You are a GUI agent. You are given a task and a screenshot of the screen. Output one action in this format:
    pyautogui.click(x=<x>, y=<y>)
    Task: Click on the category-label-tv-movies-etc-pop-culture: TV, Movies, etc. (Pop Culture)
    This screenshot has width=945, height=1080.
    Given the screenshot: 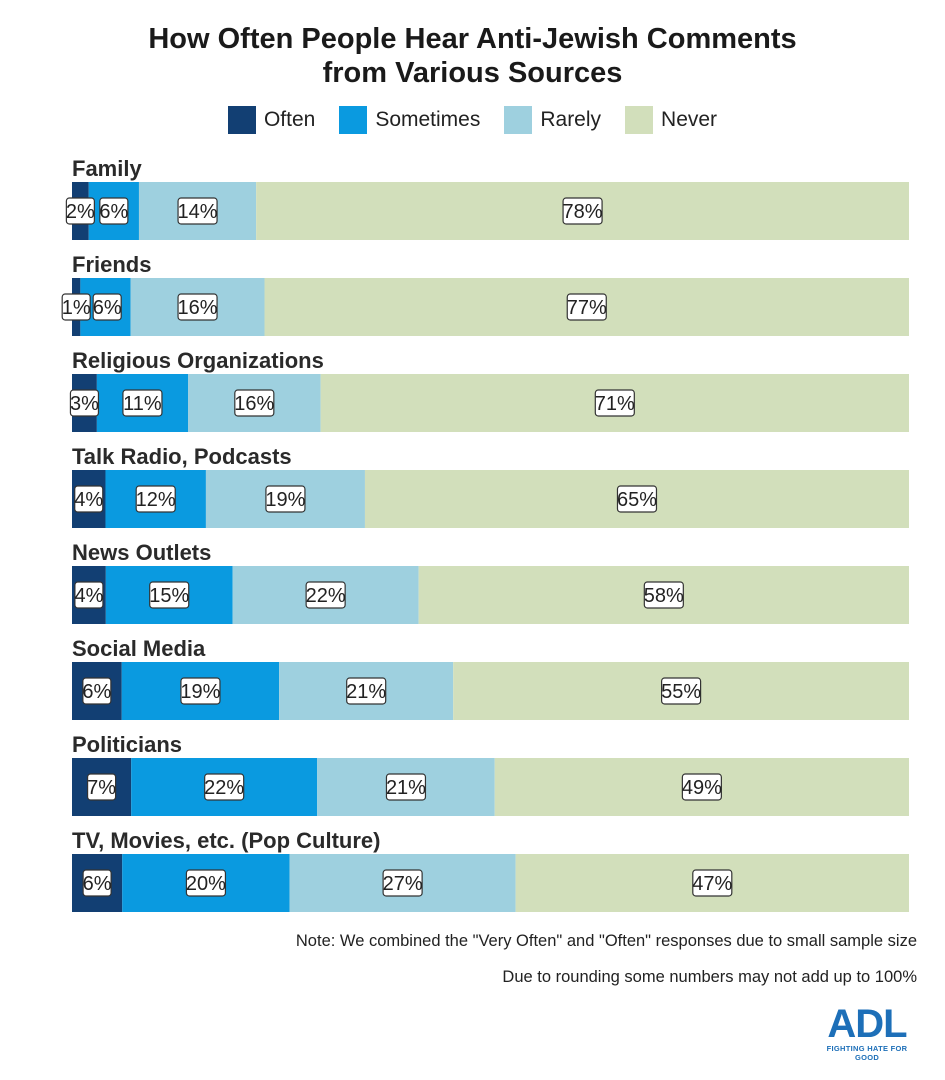 What is the action you would take?
    pyautogui.click(x=226, y=840)
    